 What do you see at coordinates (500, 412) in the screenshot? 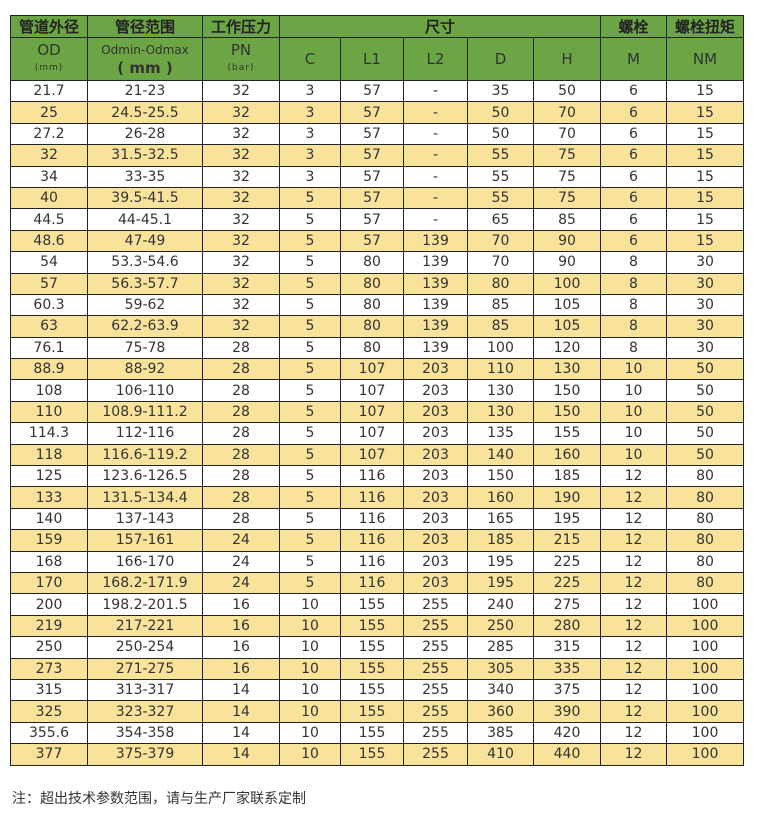
I see `table-cell: 130` at bounding box center [500, 412].